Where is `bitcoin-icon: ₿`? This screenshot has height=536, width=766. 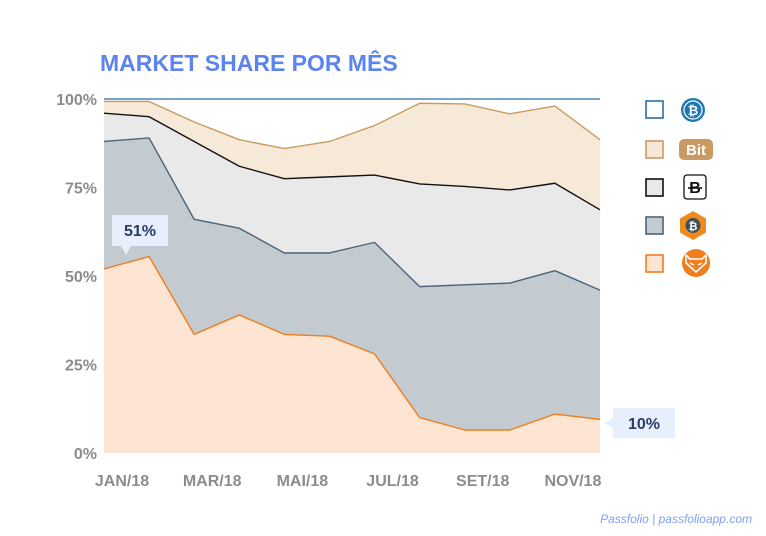
bitcoin-icon: ₿ is located at coordinates (693, 110).